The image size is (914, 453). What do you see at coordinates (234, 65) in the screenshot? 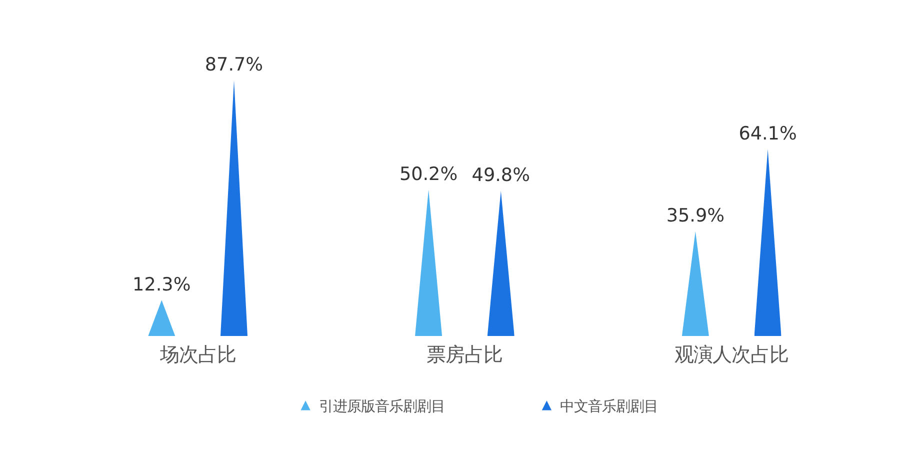
I see `data-label: 87.7%` at bounding box center [234, 65].